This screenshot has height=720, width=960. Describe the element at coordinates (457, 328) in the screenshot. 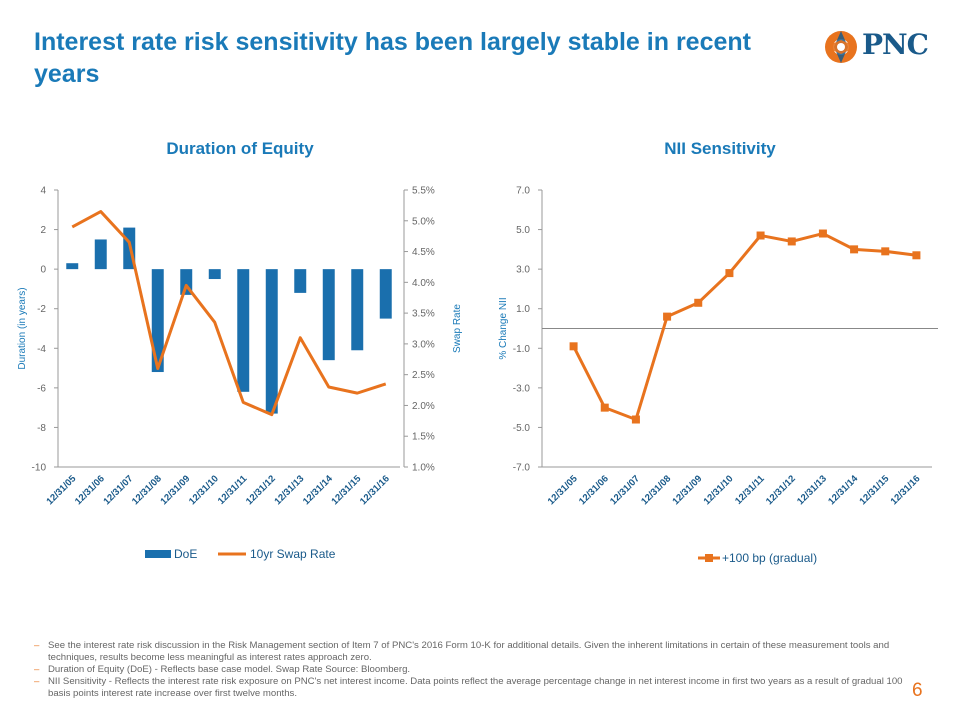

I see `y2-axis-label: Swap Rate` at that location.